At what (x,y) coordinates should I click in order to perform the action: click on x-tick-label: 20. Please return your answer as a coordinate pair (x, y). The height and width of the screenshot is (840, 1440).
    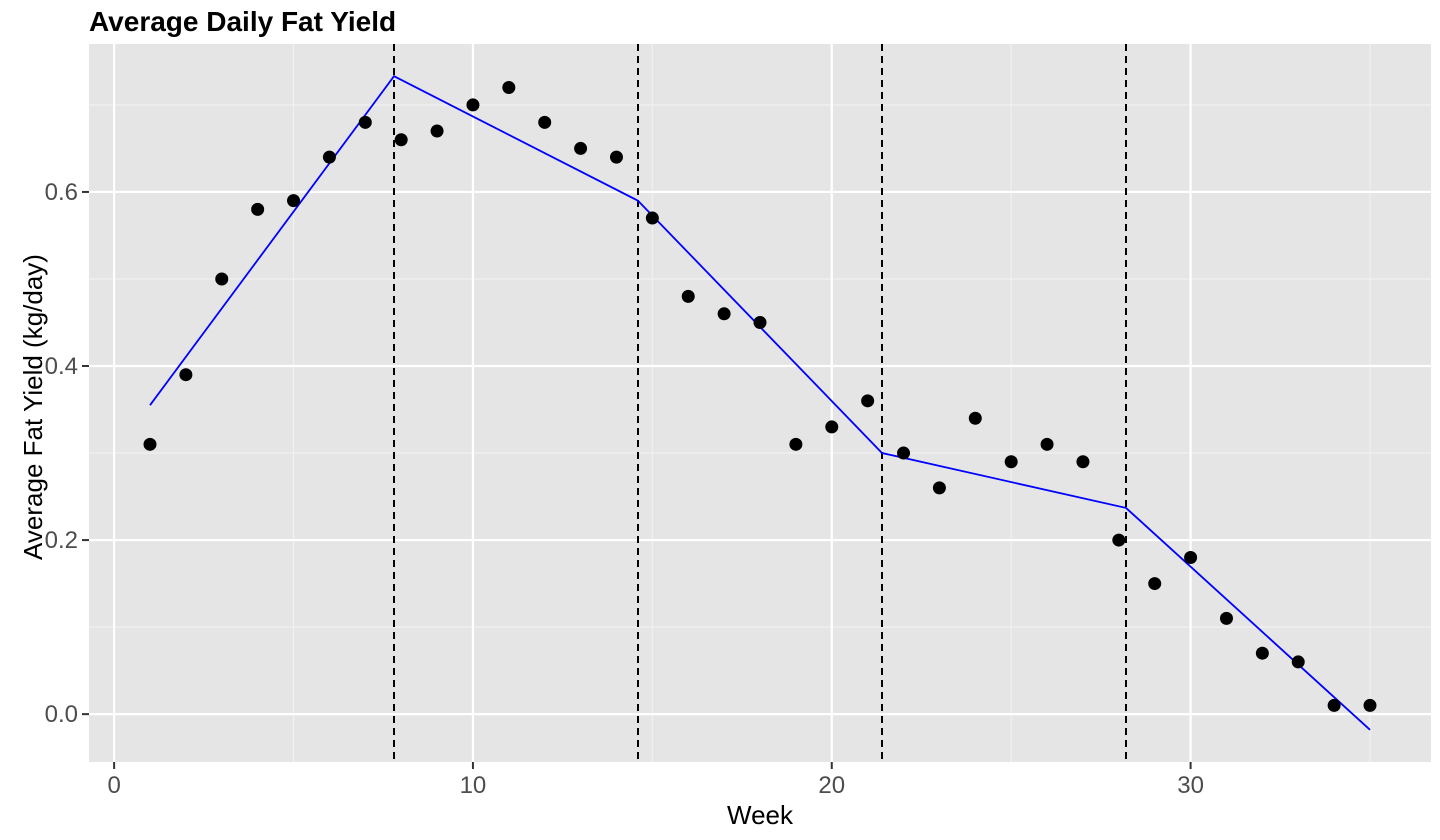
    Looking at the image, I should click on (831, 785).